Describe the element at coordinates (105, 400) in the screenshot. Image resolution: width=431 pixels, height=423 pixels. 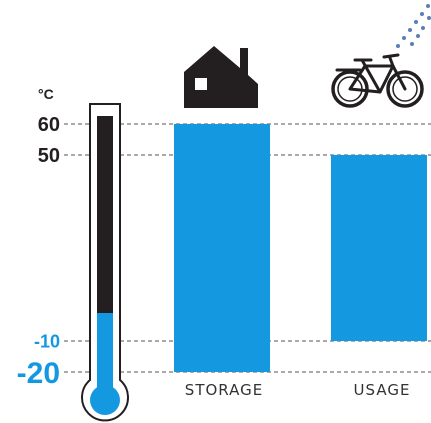
I see `thermometer-bulb` at that location.